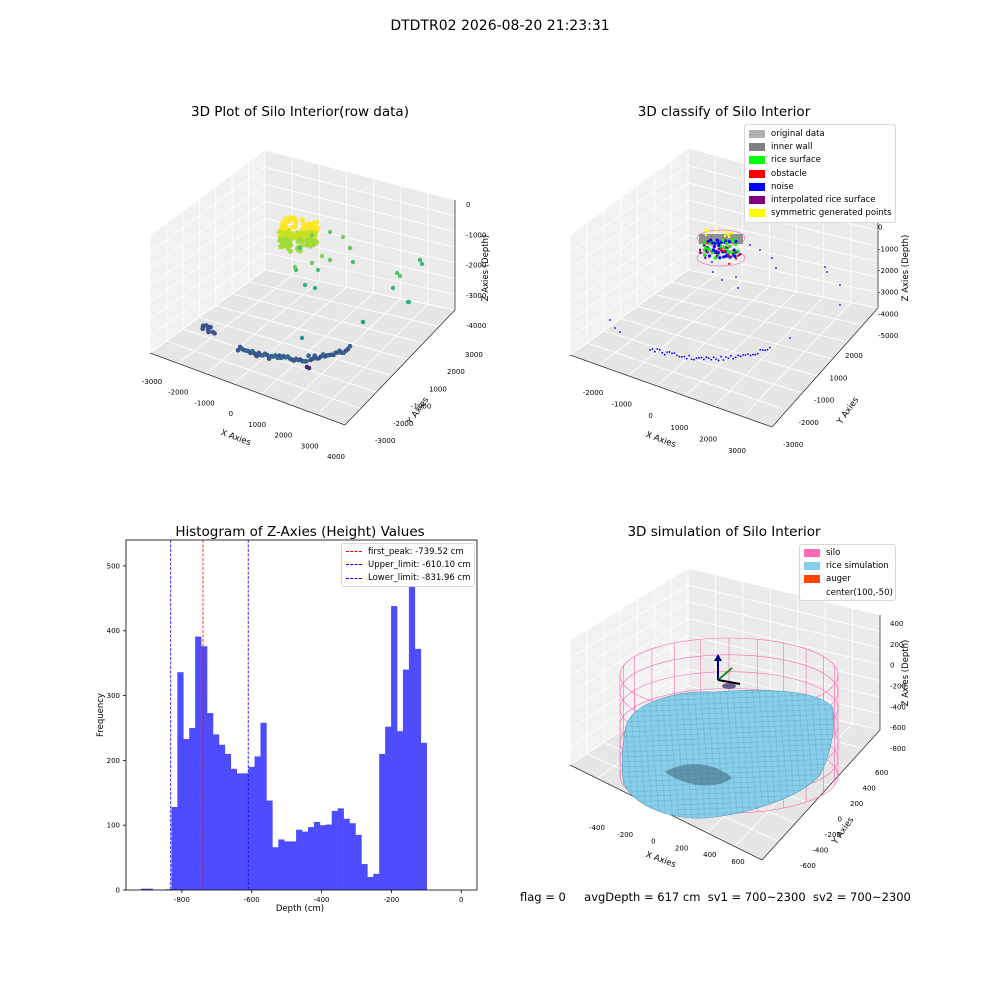 The height and width of the screenshot is (1000, 1000). What do you see at coordinates (888, 271) in the screenshot?
I see `cls-z-tick-label: -2000` at bounding box center [888, 271].